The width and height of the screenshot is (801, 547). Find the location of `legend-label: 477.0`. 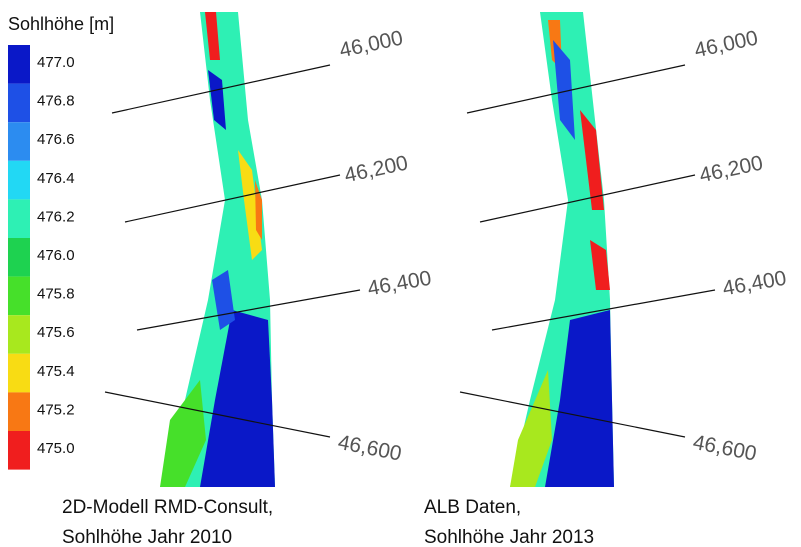

legend-label: 477.0 is located at coordinates (56, 62).